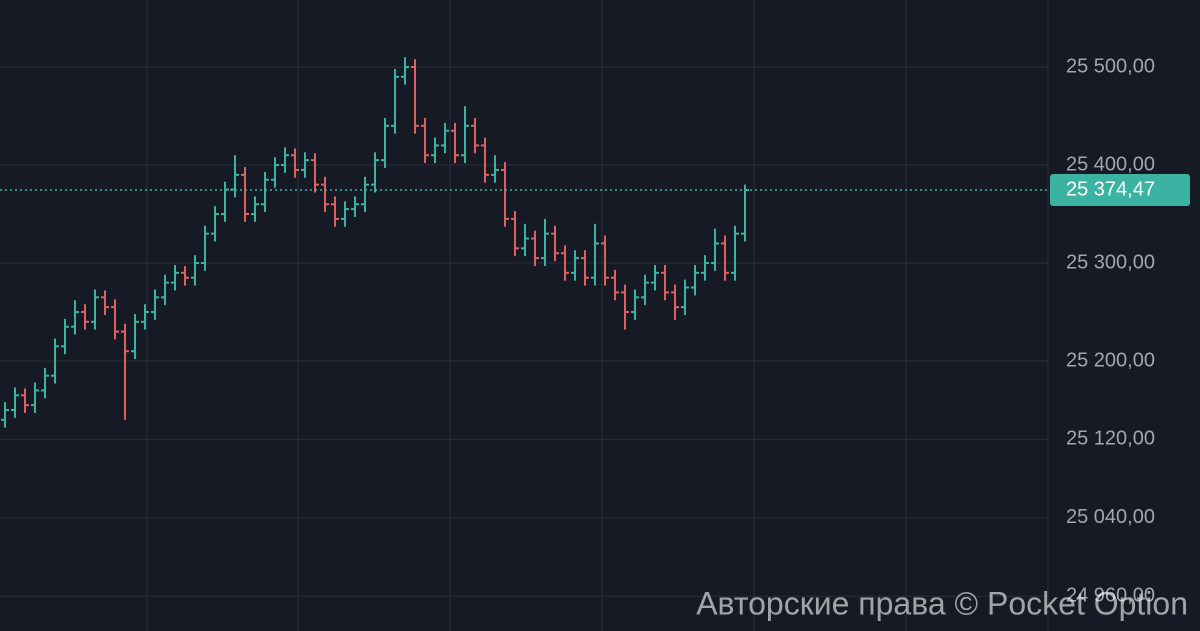 This screenshot has width=1200, height=631. I want to click on y-tick-label: 25 300,00, so click(1110, 262).